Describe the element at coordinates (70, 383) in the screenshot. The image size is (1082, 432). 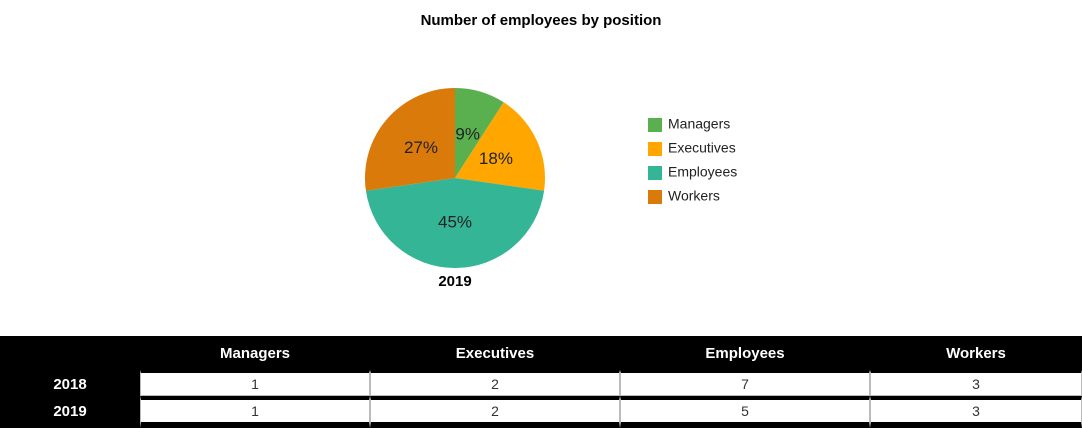
I see `row-label: 2018` at that location.